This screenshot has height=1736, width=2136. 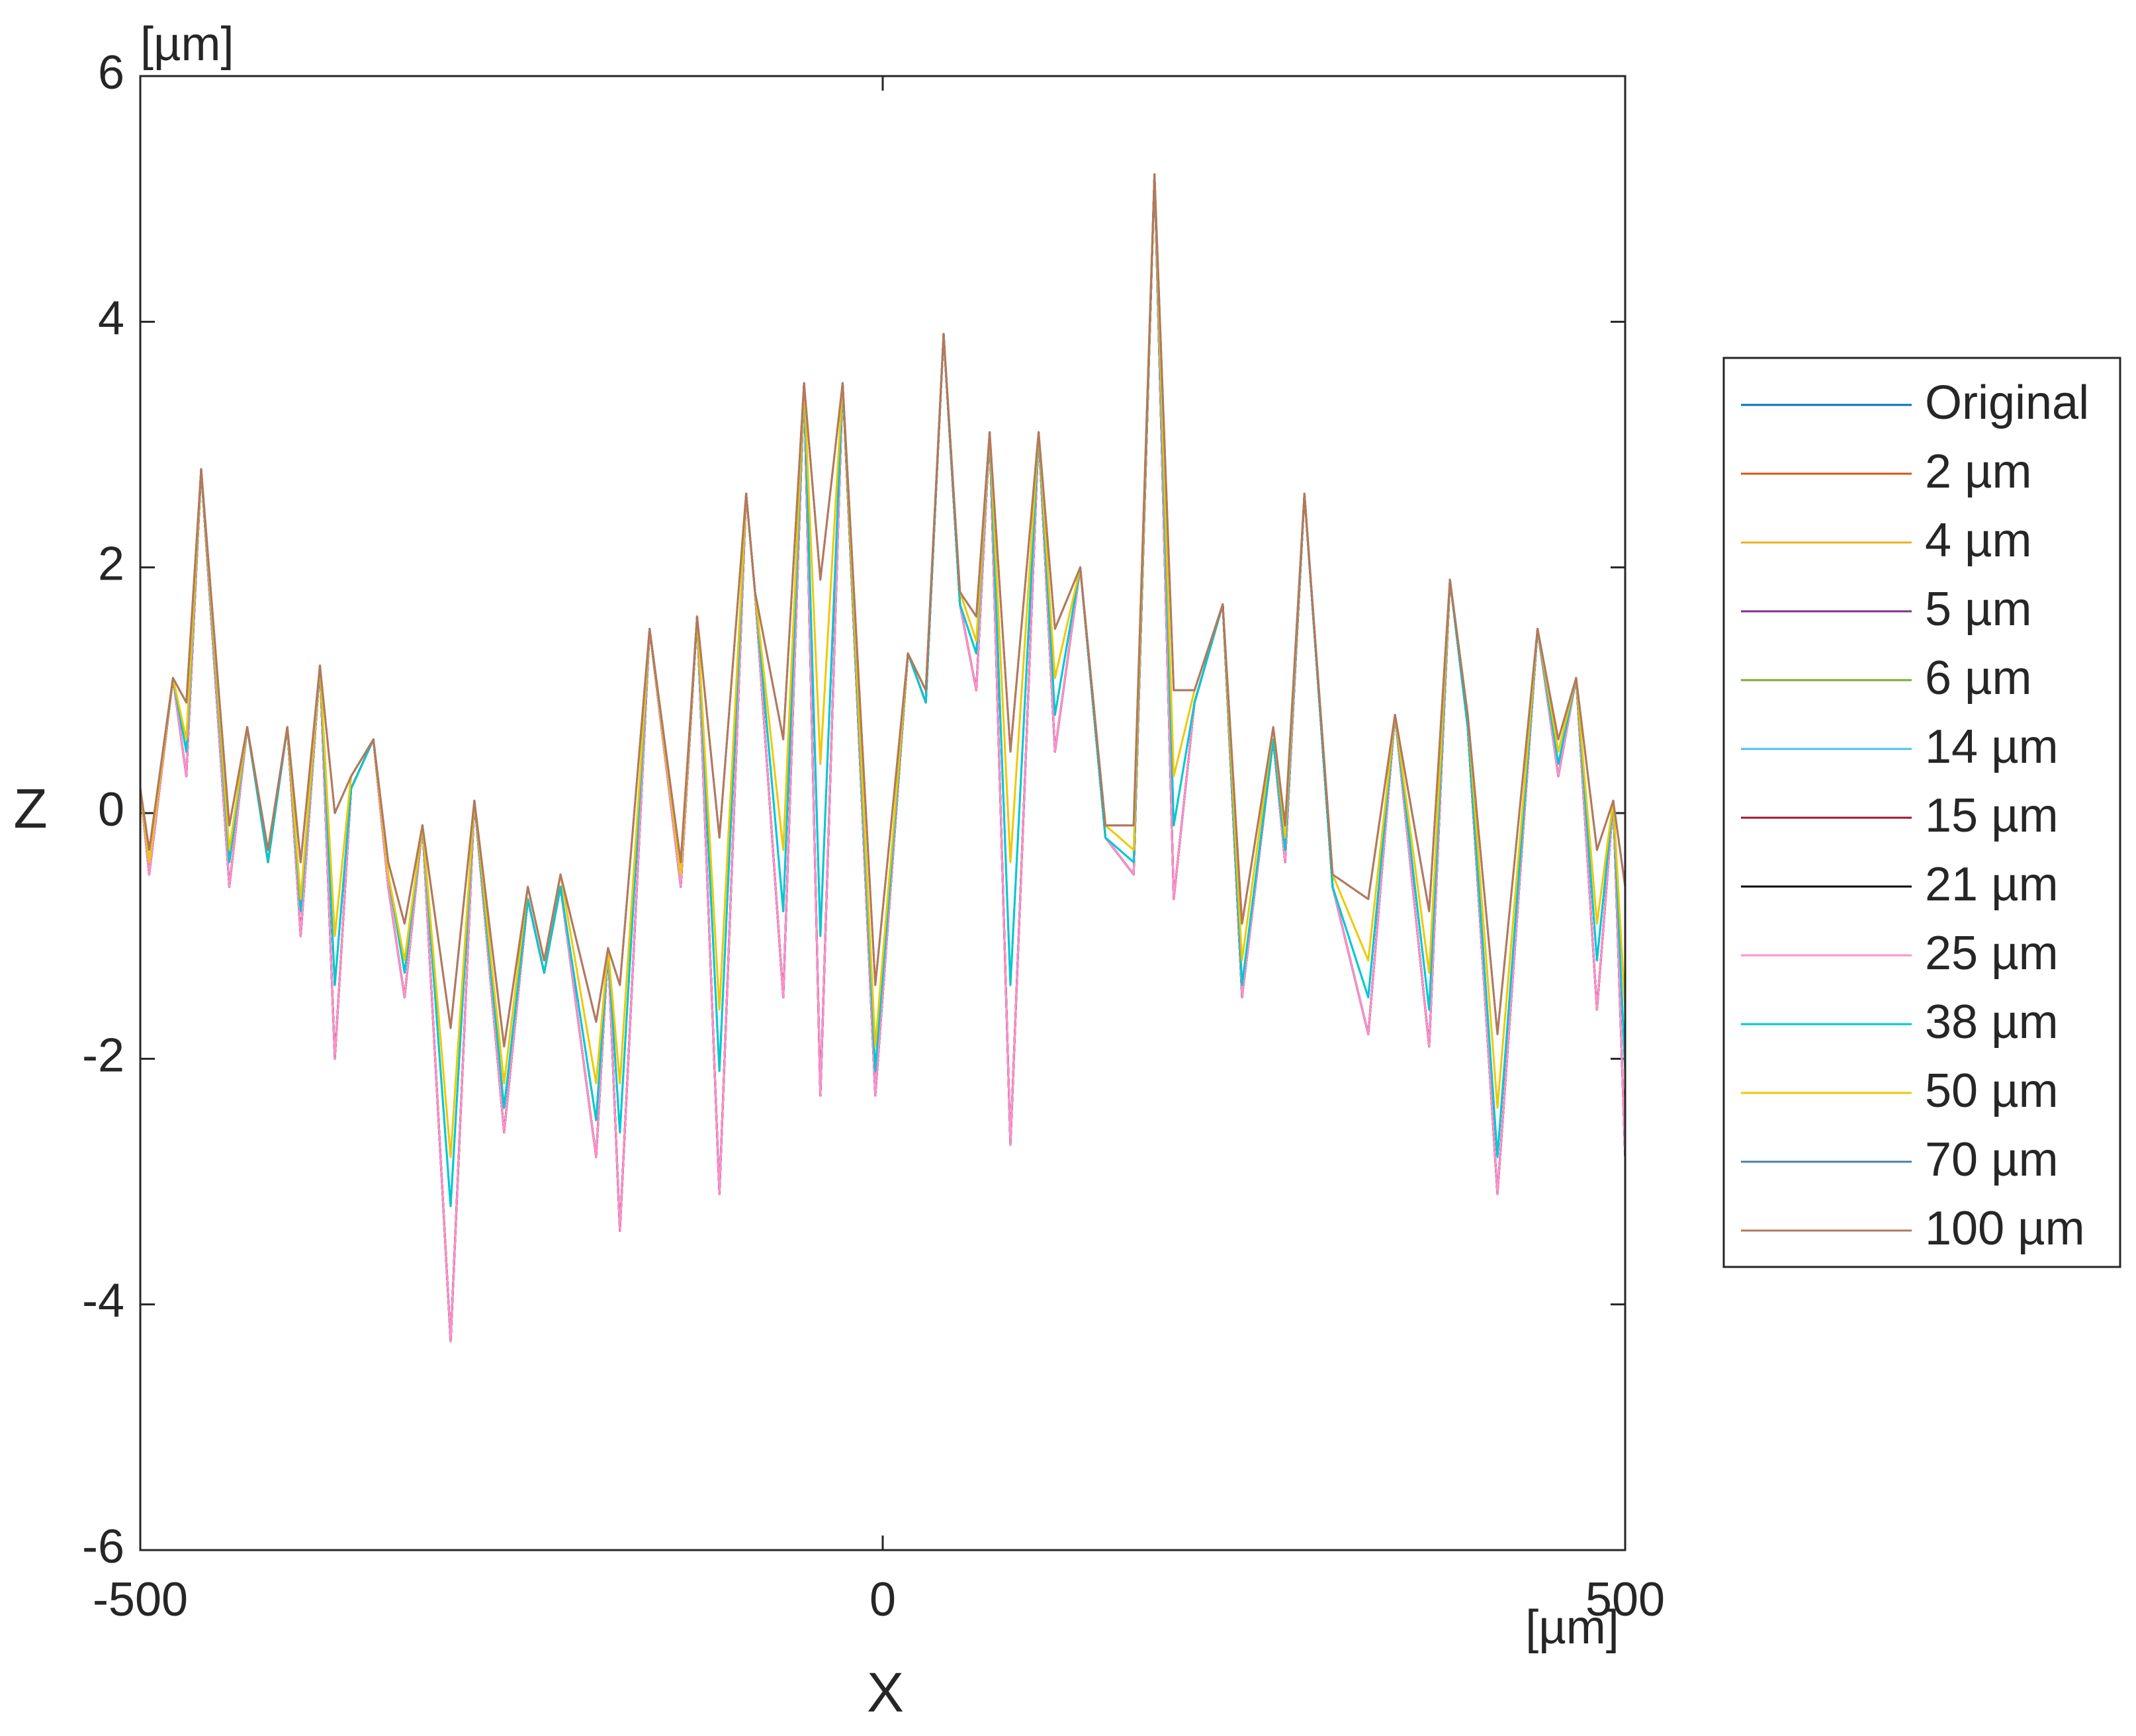 What do you see at coordinates (187, 44) in the screenshot?
I see `y-unit-label: [µm]` at bounding box center [187, 44].